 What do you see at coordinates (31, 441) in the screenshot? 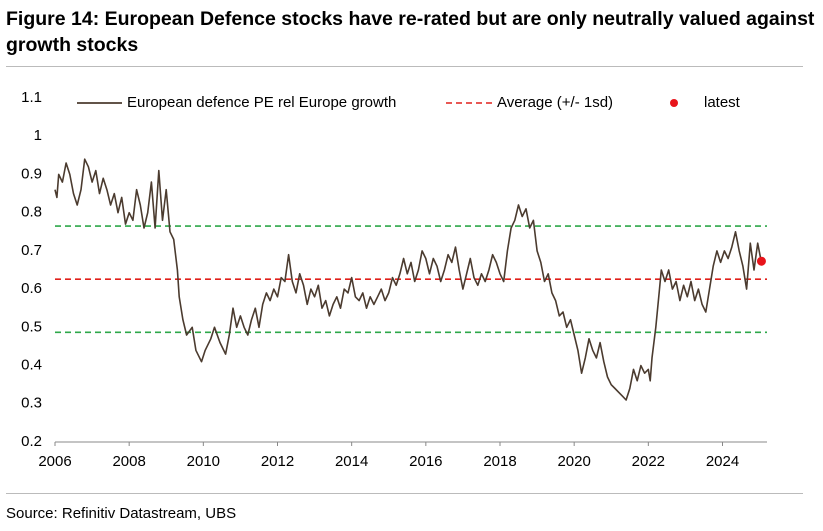
I see `y-tick-label: 0.2` at bounding box center [31, 441].